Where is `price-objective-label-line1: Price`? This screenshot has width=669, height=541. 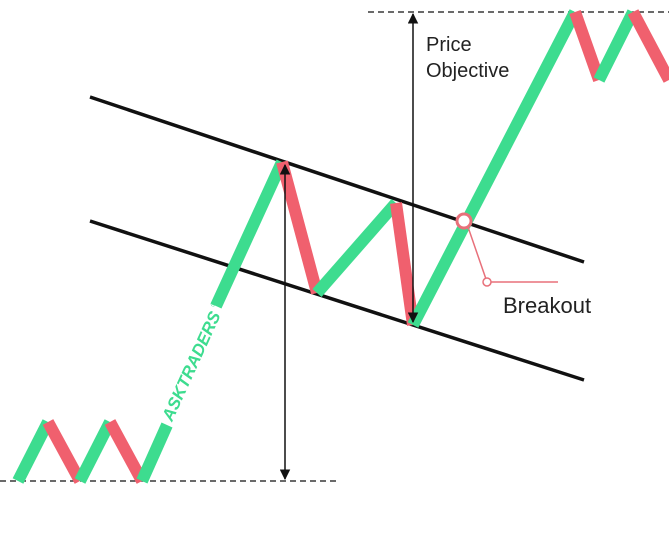 price-objective-label-line1: Price is located at coordinates (449, 45).